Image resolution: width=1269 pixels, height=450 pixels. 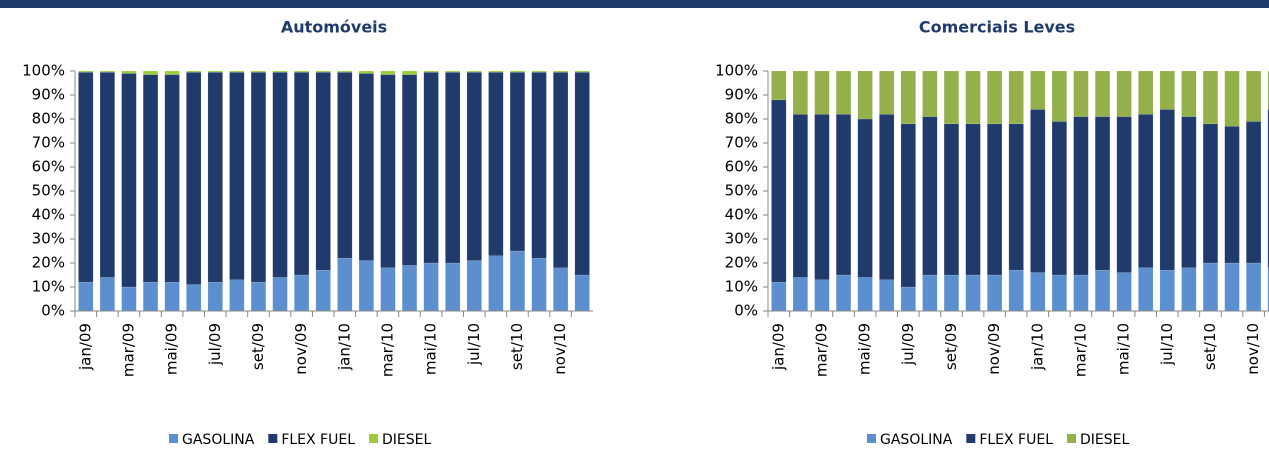 I want to click on x-tick-label: set/10, so click(x=517, y=346).